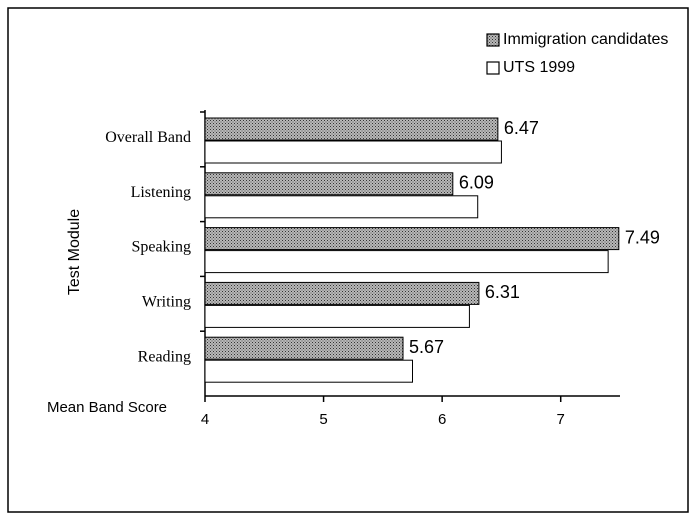 The width and height of the screenshot is (696, 520). Describe the element at coordinates (521, 128) in the screenshot. I see `data-label: 6.47` at that location.